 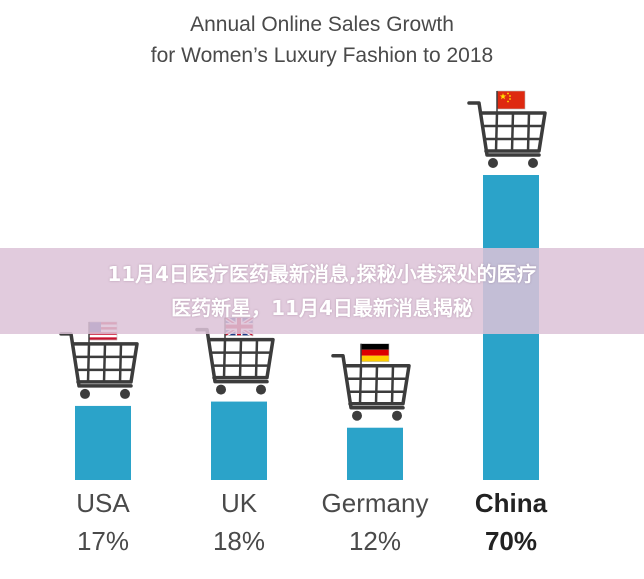 I want to click on category-label-china: China, so click(x=511, y=503).